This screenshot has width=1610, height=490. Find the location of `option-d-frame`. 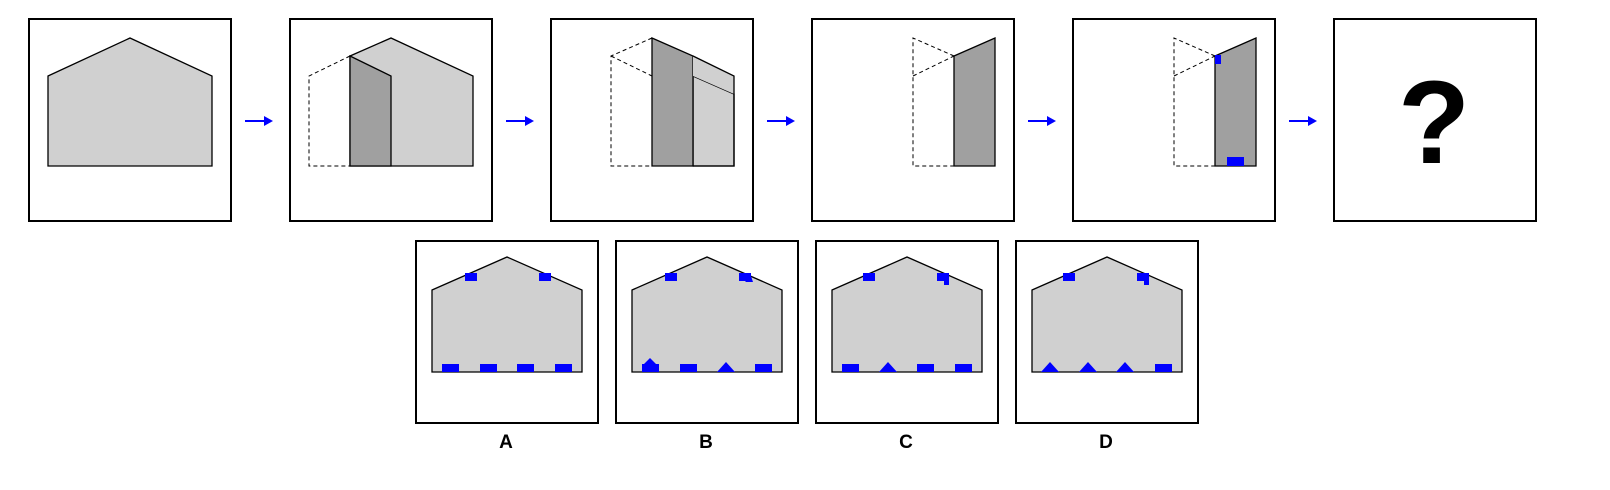

option-d-frame is located at coordinates (1107, 332).